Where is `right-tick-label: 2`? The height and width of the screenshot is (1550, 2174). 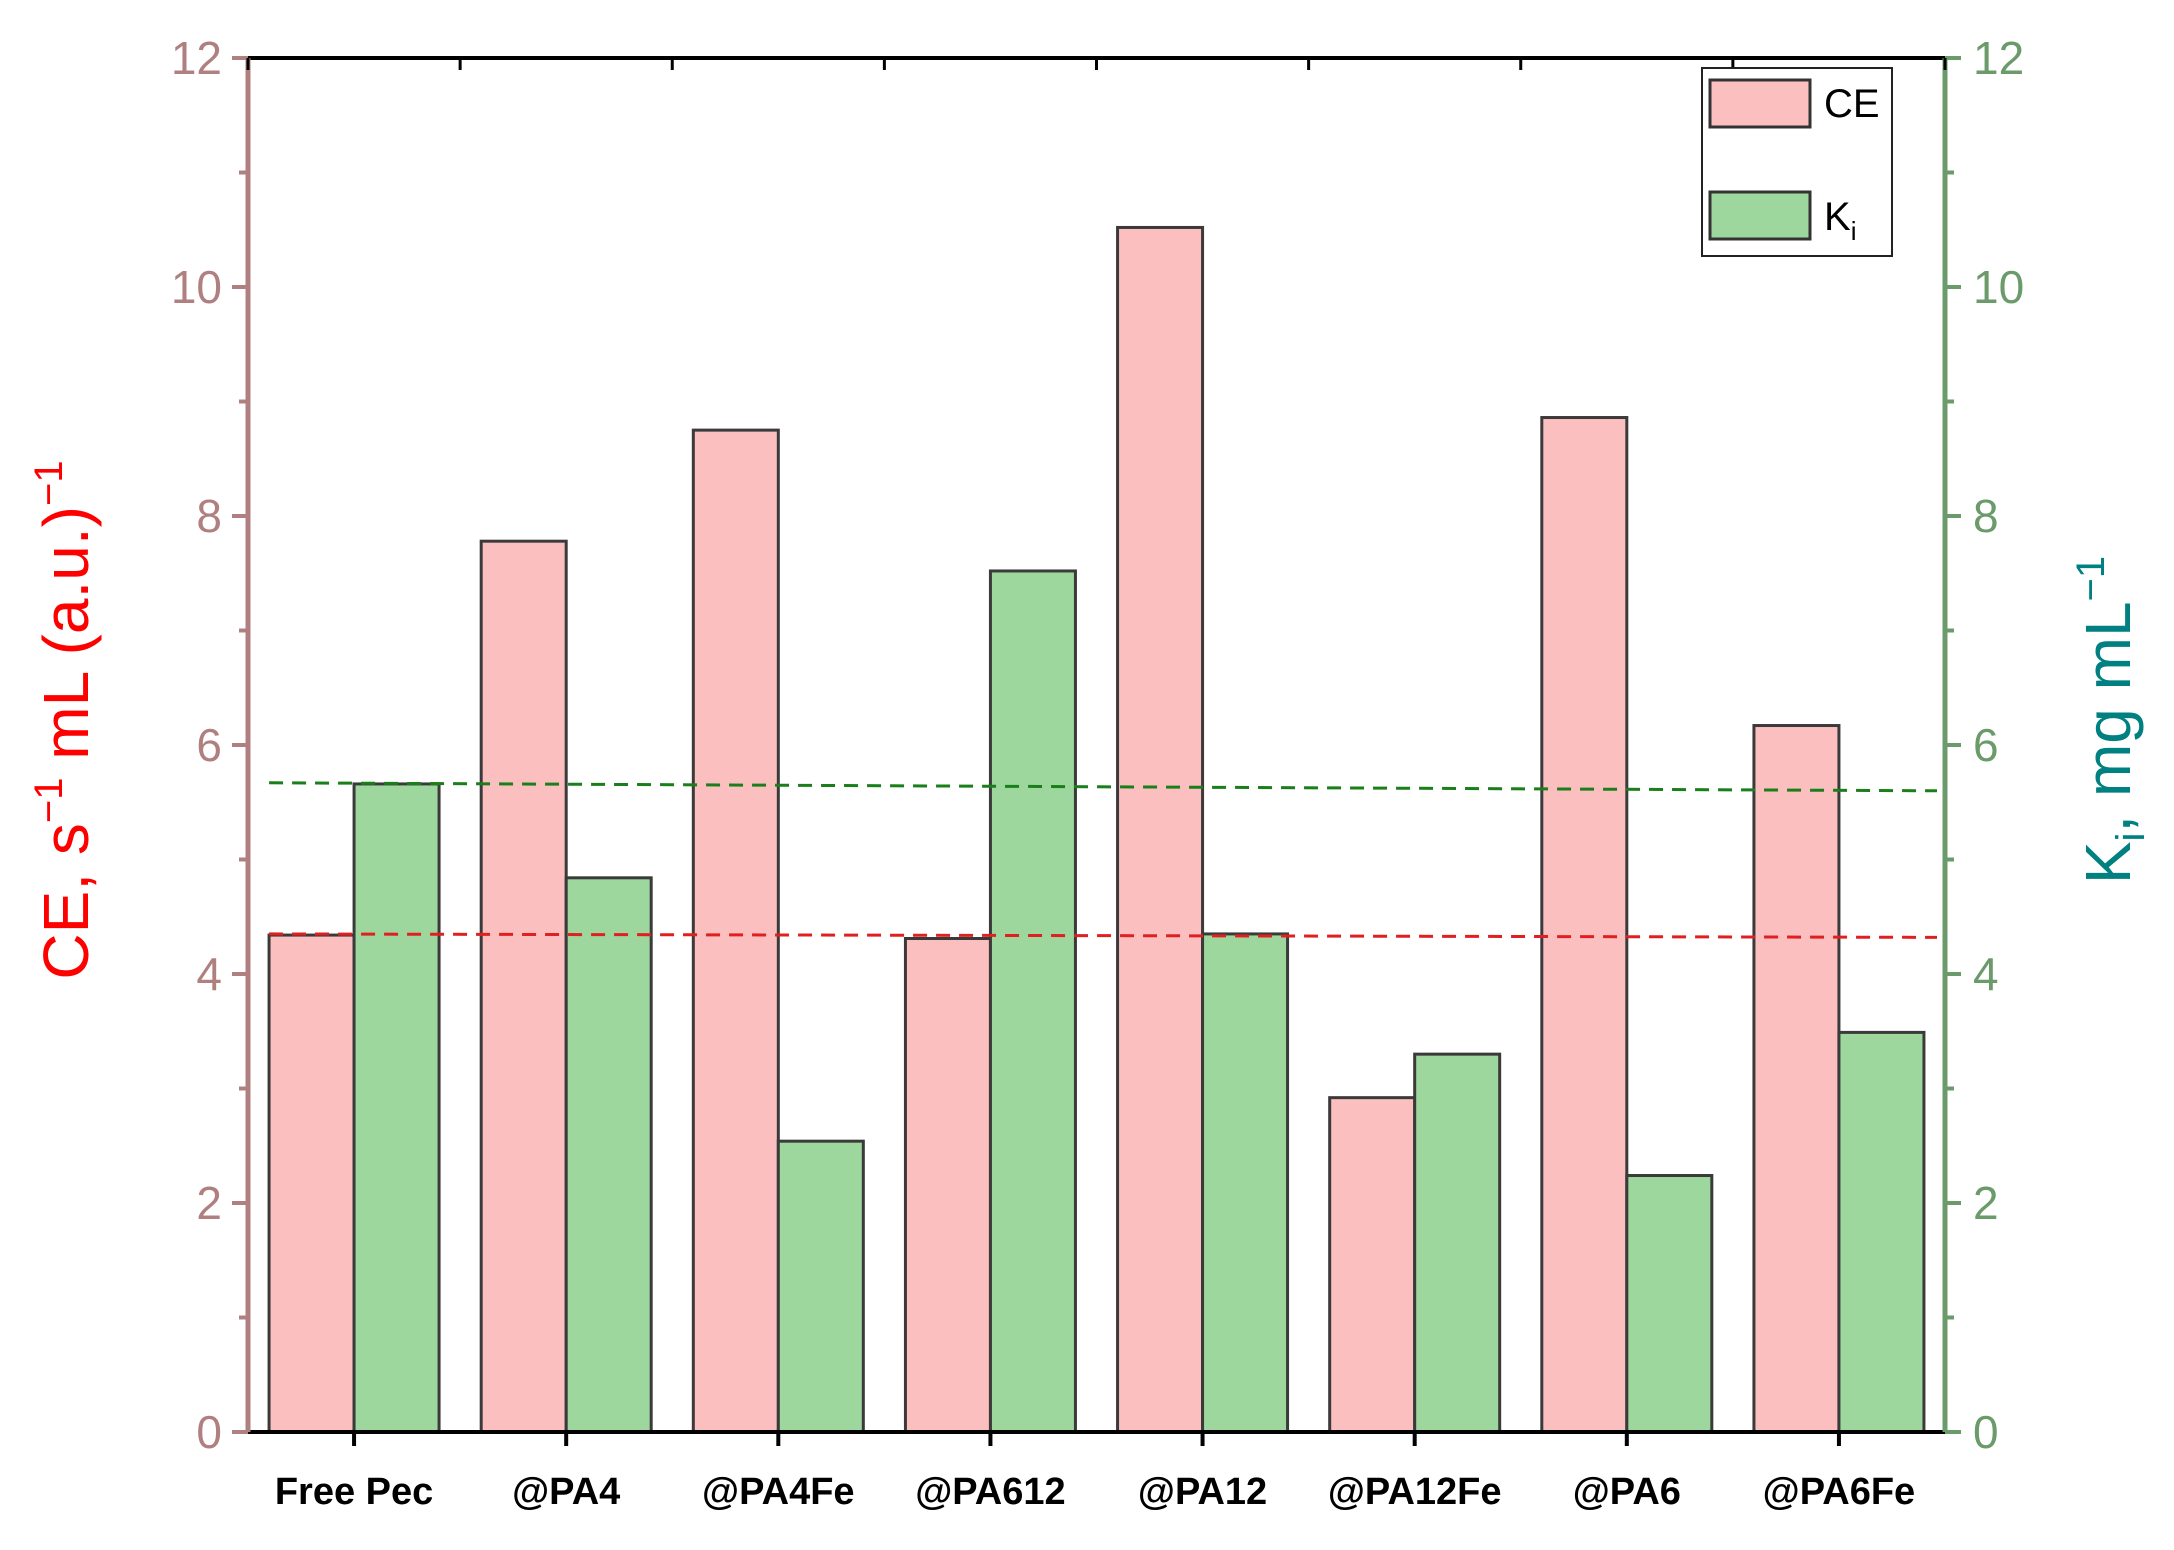 right-tick-label: 2 is located at coordinates (1986, 1203).